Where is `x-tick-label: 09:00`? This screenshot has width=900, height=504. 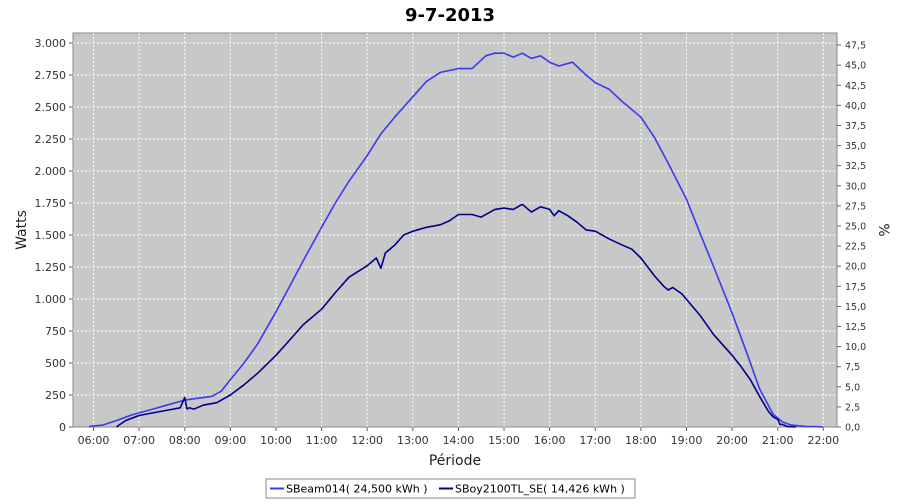 x-tick-label: 09:00 is located at coordinates (231, 440).